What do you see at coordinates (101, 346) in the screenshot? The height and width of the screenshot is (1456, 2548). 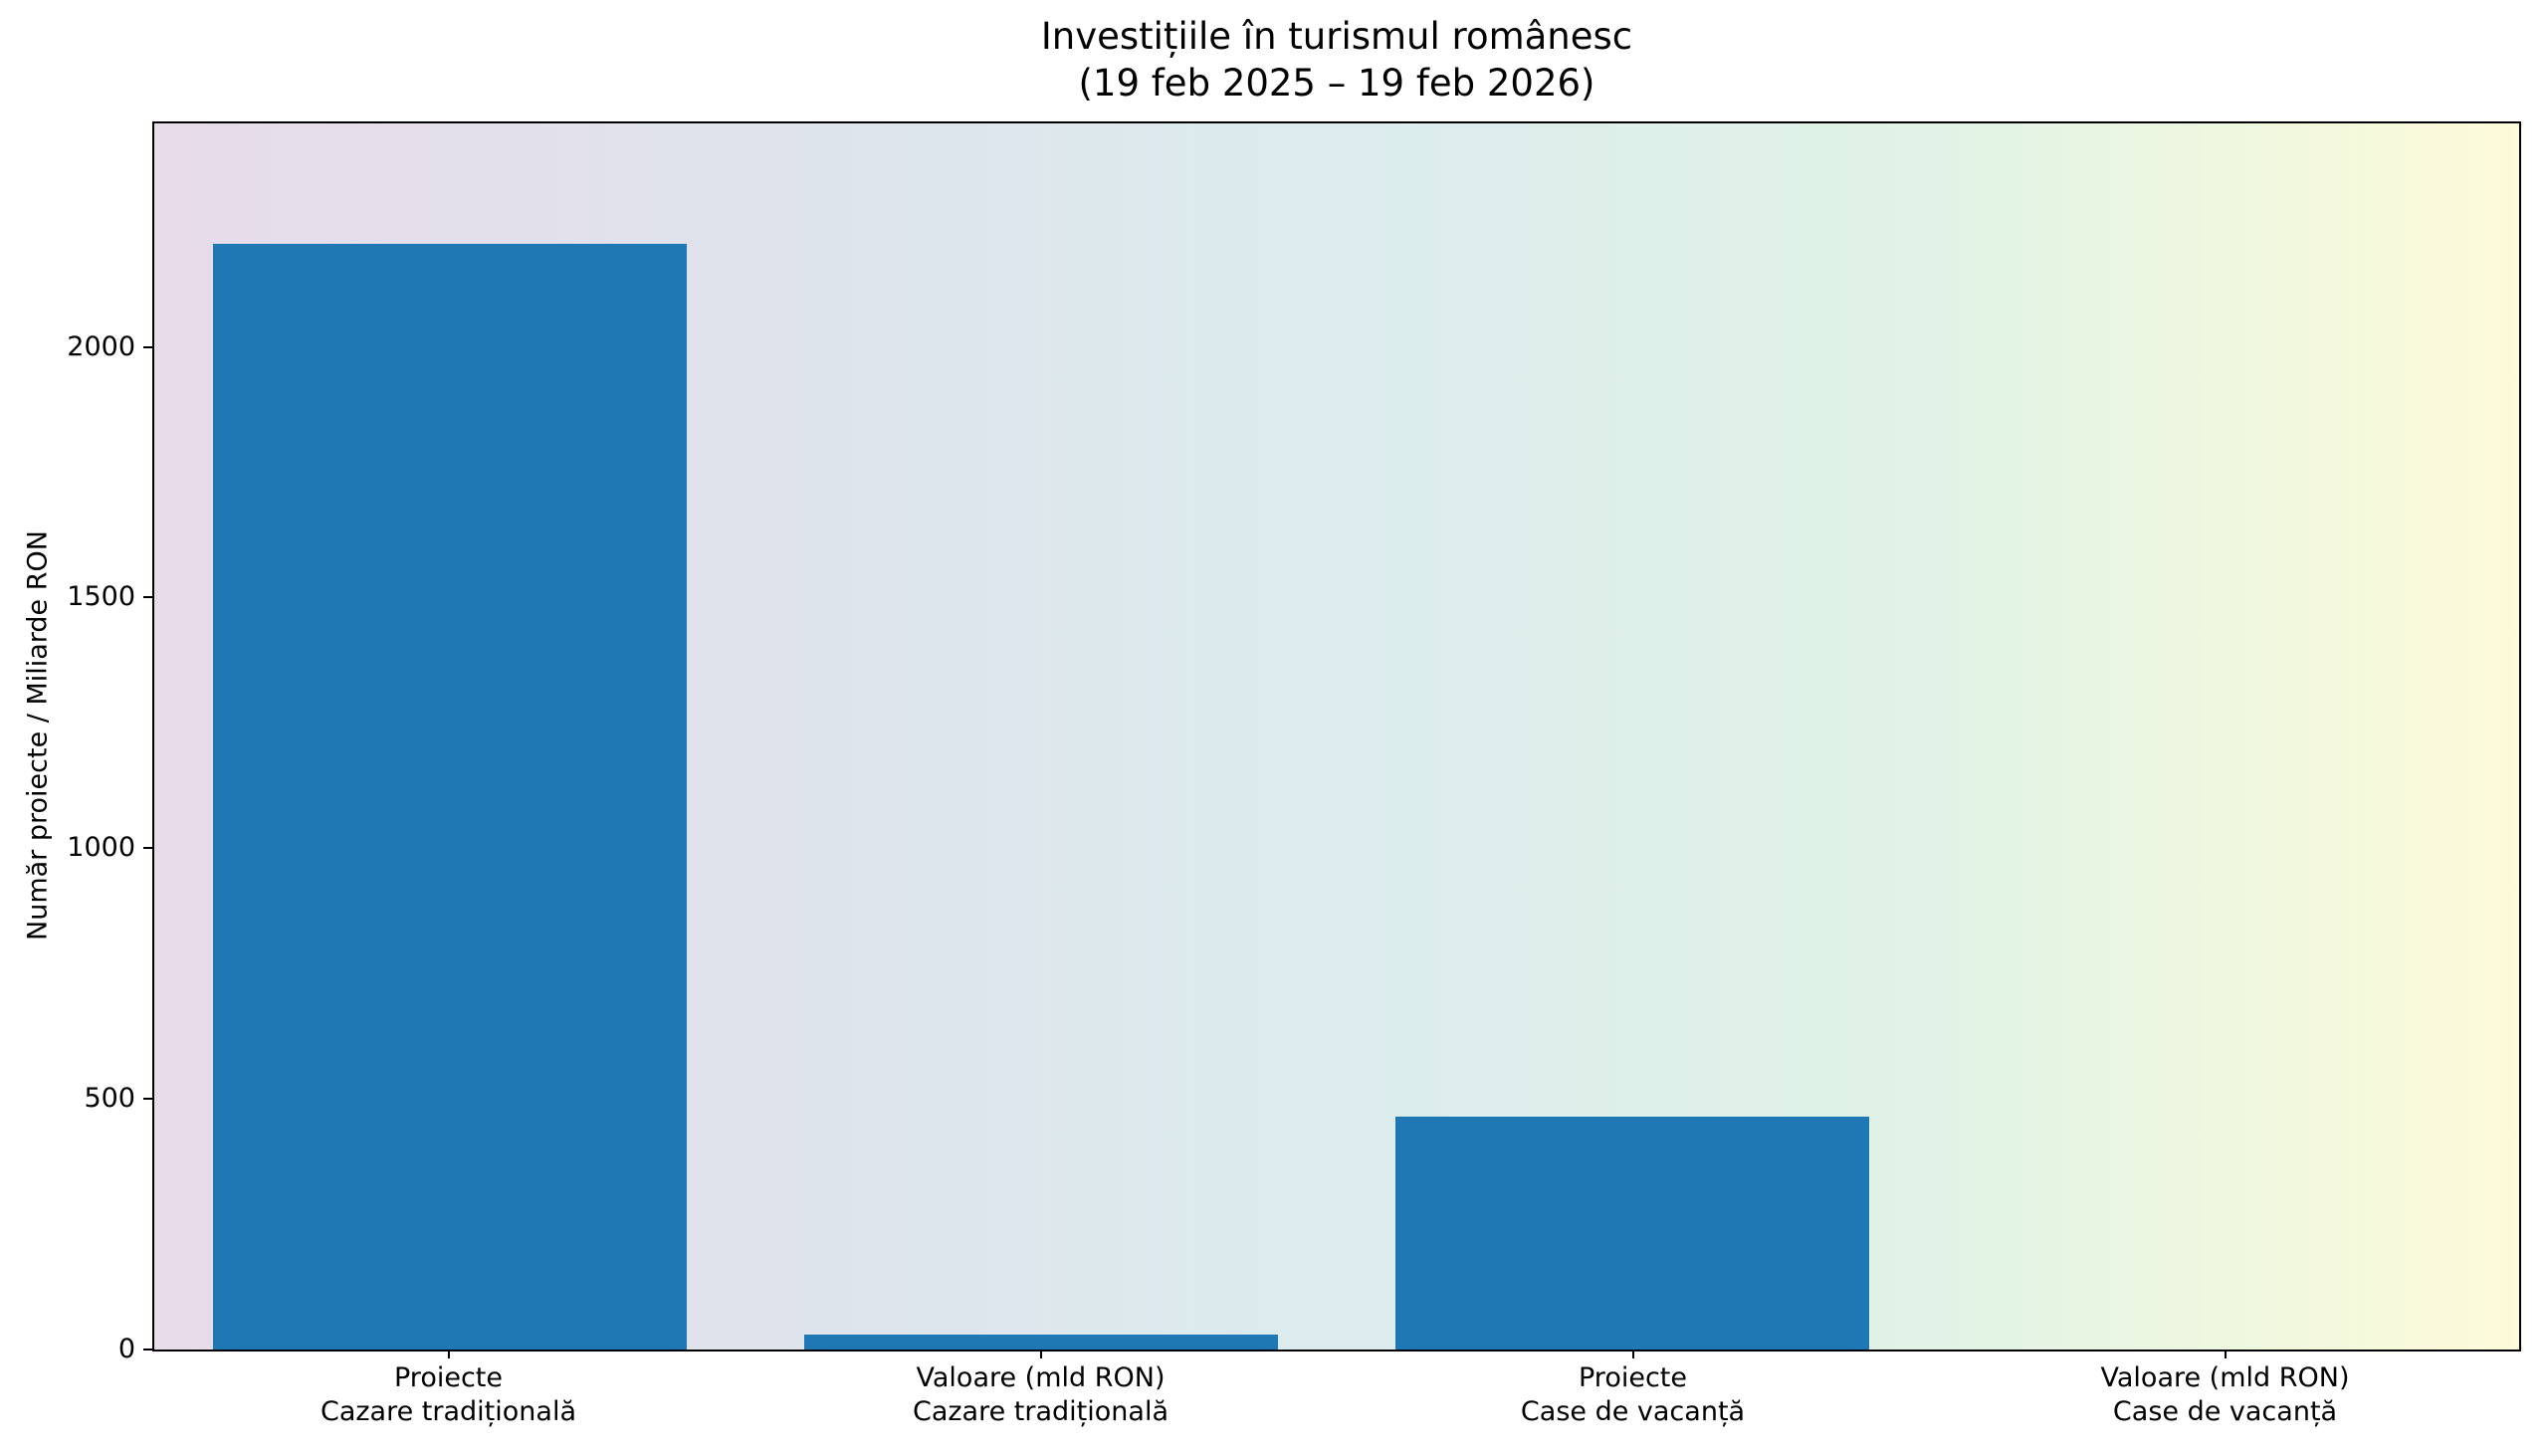 I see `y-tick-label: 2000` at bounding box center [101, 346].